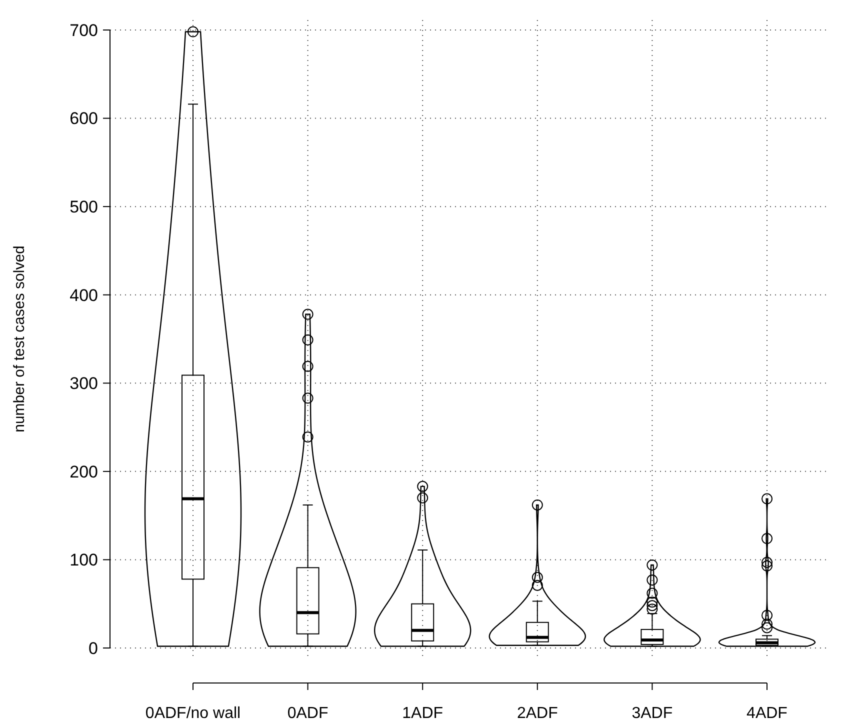  I want to click on y-tick-label: 300, so click(84, 384).